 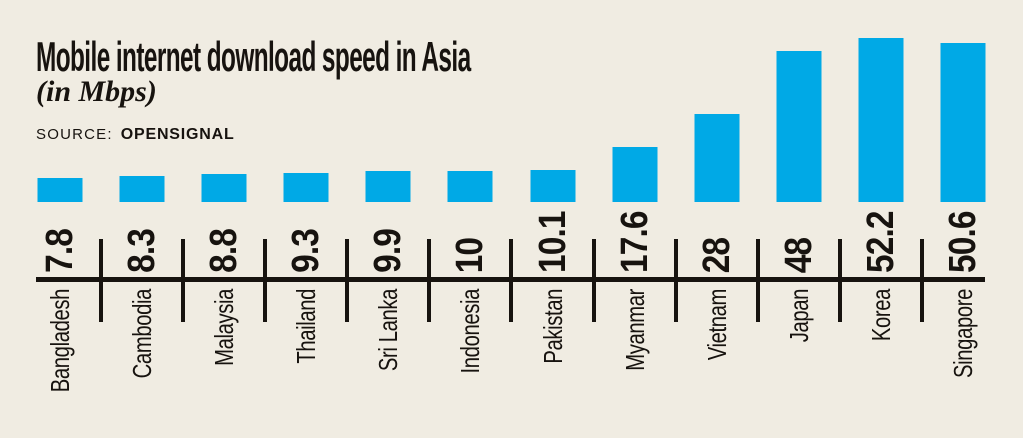 I want to click on value-label-text: 7.8, so click(x=60, y=251).